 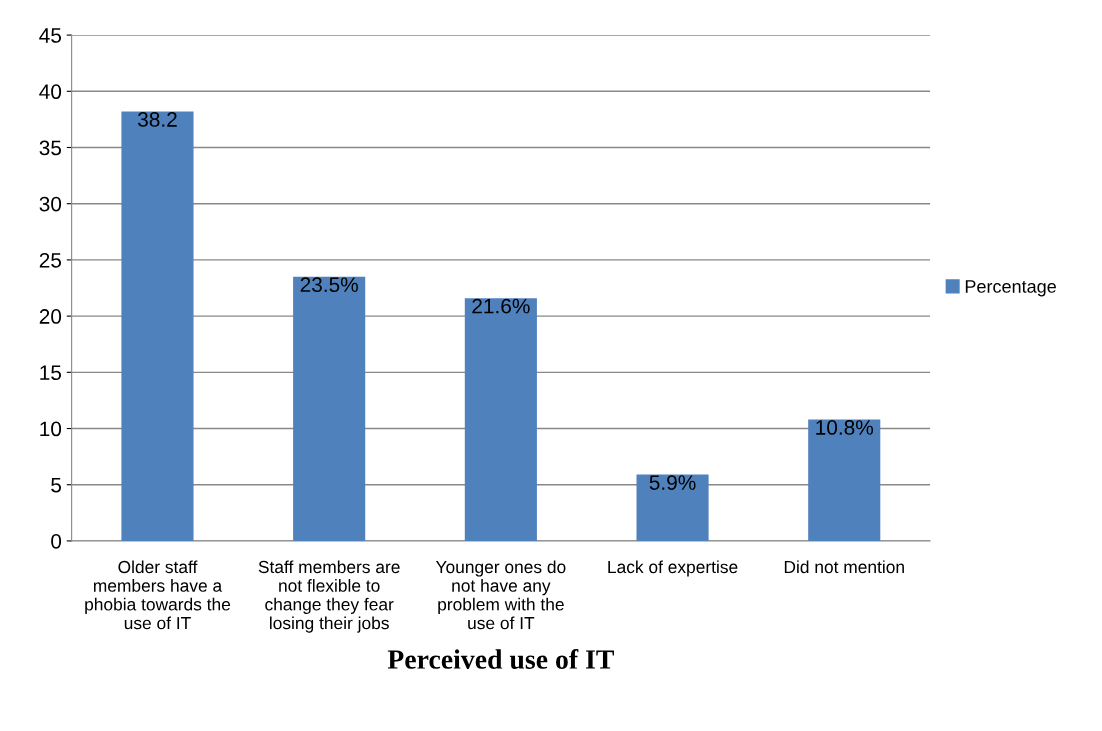 I want to click on y-tick-label: 10, so click(x=51, y=429).